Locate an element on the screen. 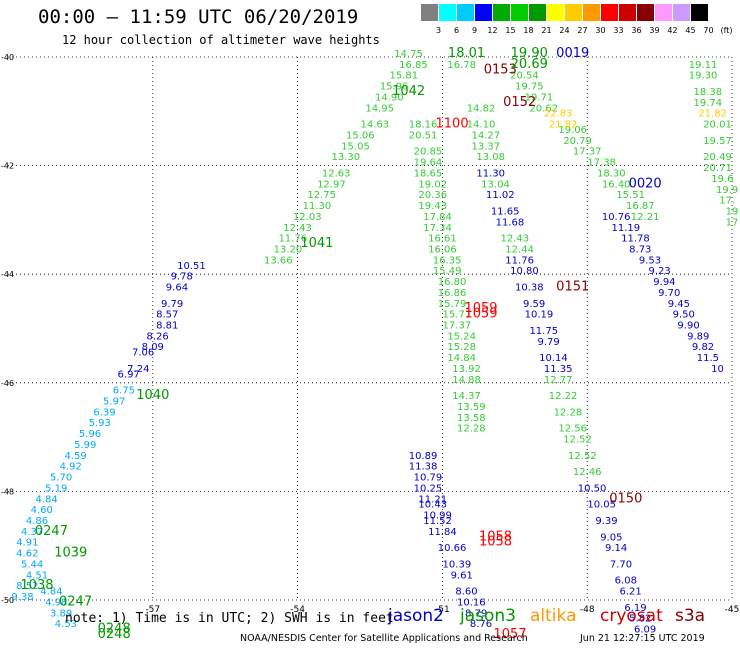 The image size is (740, 650). swh-value: 17.34 is located at coordinates (437, 228).